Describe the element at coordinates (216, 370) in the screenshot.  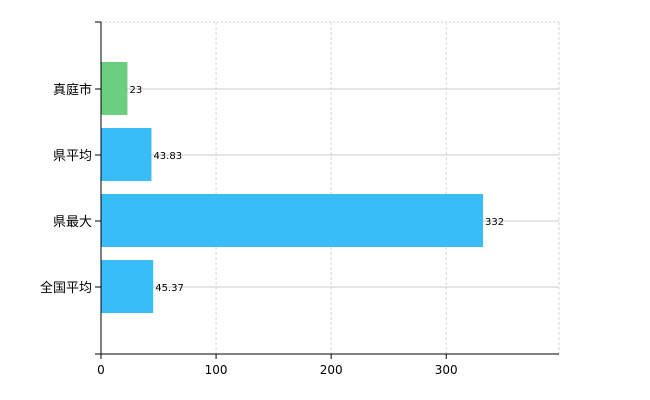
I see `x-tick-label: 100` at that location.